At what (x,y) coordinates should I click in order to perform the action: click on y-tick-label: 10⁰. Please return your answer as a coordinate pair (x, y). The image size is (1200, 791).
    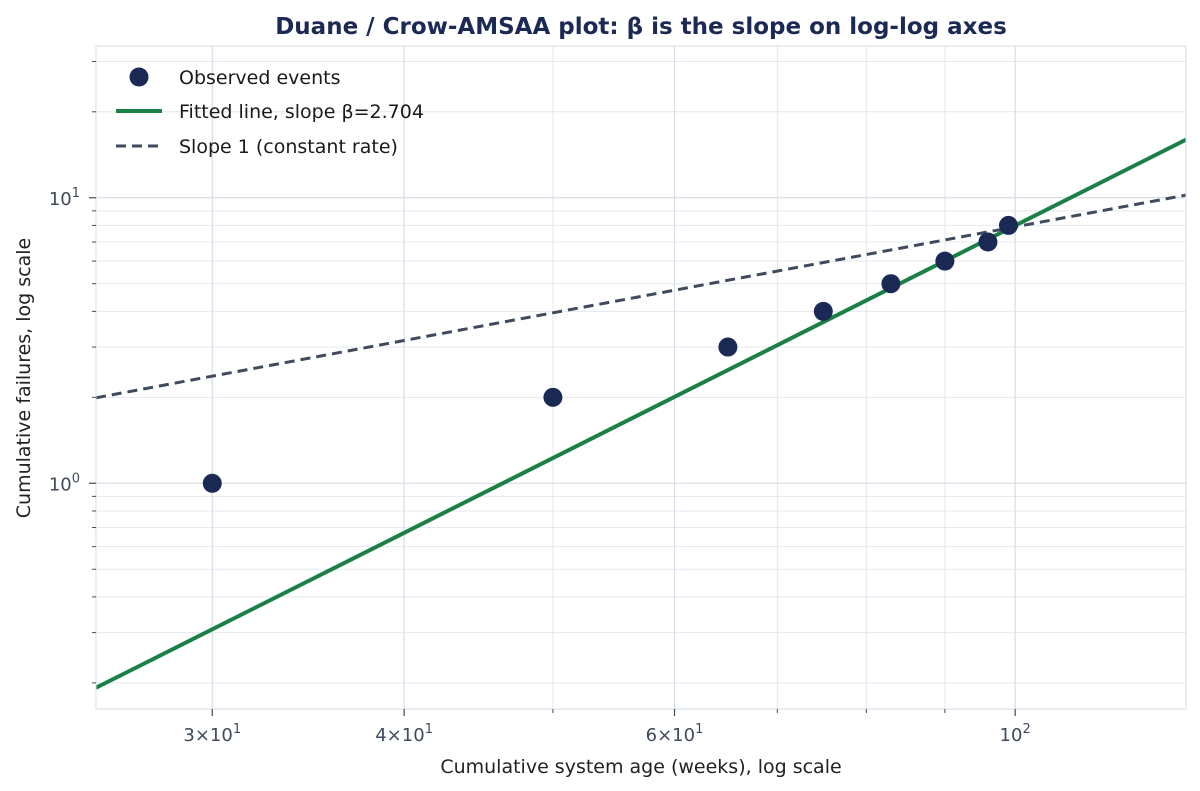
    Looking at the image, I should click on (64, 483).